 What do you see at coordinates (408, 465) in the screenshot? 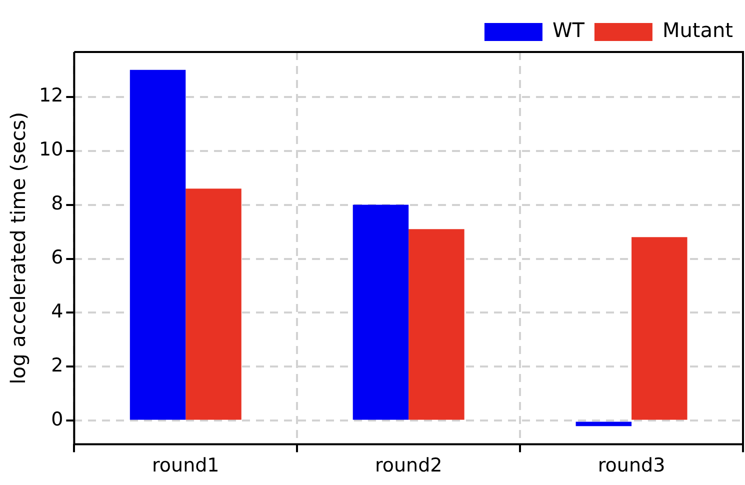
I see `x-tick-label: round2` at bounding box center [408, 465].